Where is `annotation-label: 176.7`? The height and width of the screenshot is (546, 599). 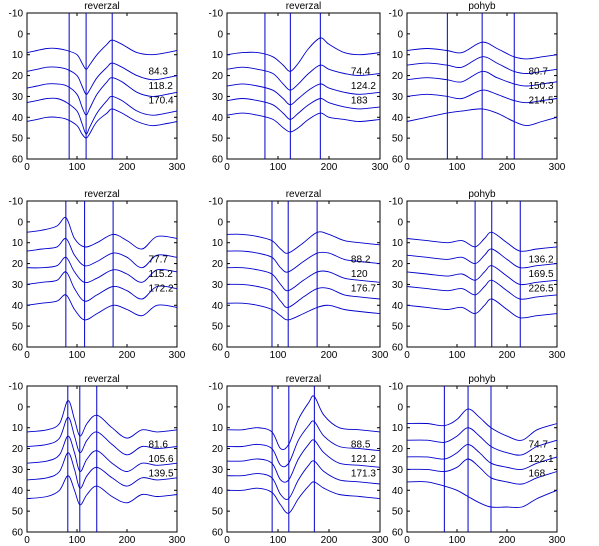
annotation-label: 176.7 is located at coordinates (363, 289).